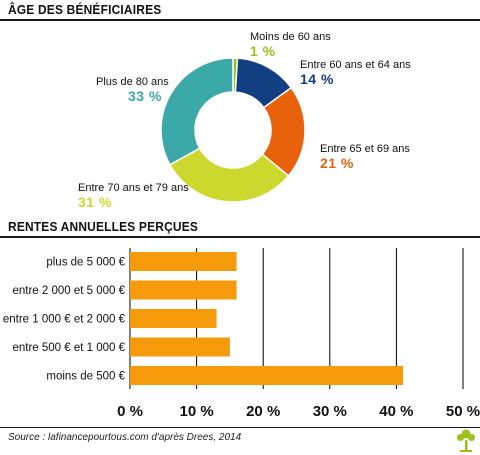  What do you see at coordinates (337, 163) in the screenshot?
I see `pie-slice-value: 21 %` at bounding box center [337, 163].